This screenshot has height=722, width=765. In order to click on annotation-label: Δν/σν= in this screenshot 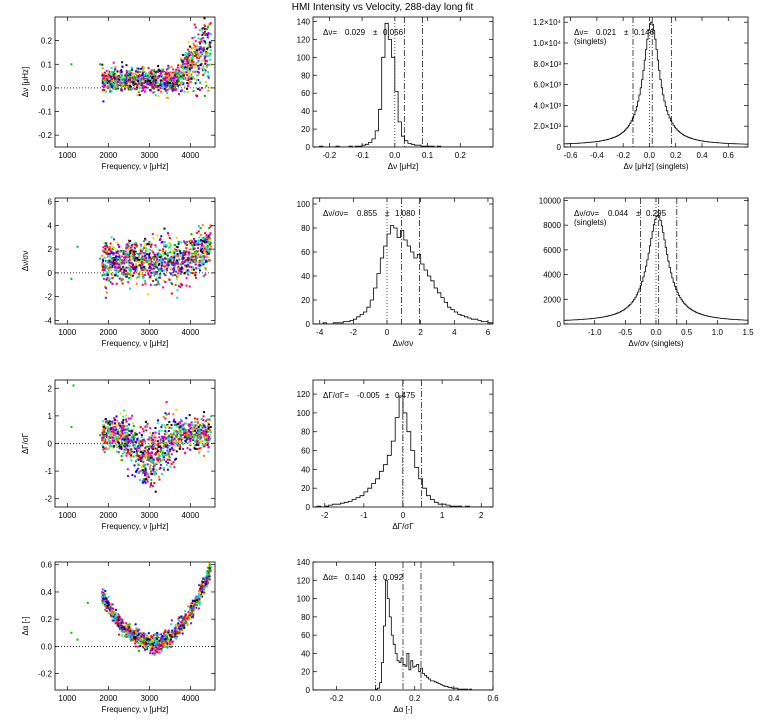, I will do `click(336, 213)`.